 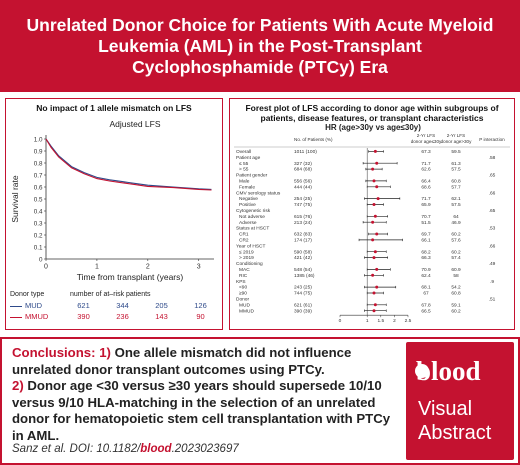 What do you see at coordinates (243, 294) in the screenshot?
I see `forest-row-label: ≥90` at bounding box center [243, 294].